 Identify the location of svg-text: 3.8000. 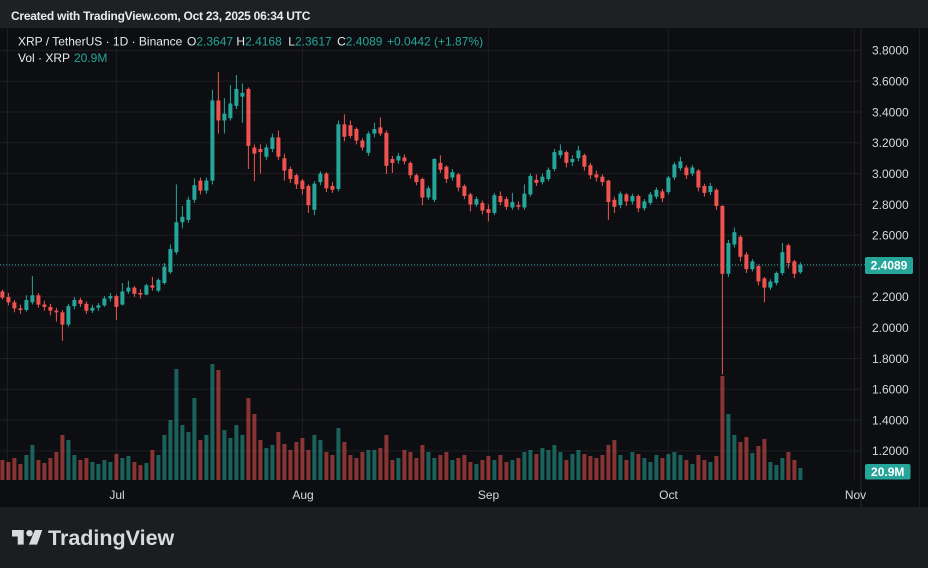
(890, 51).